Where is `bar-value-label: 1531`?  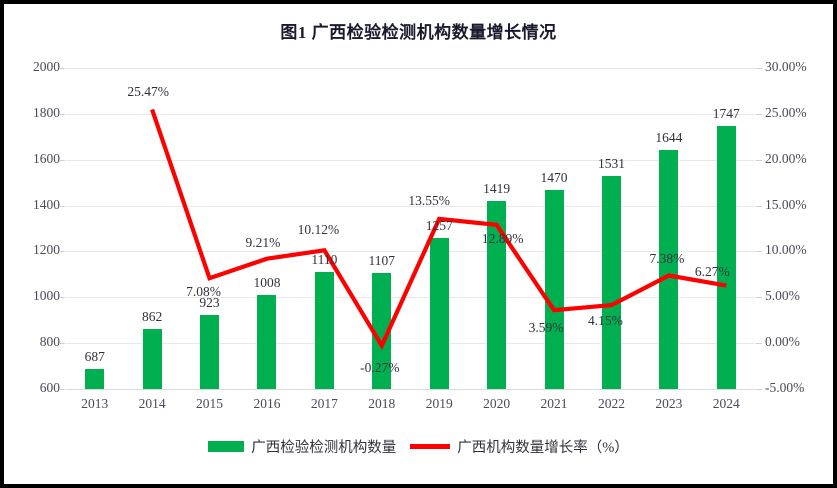 bar-value-label: 1531 is located at coordinates (611, 163).